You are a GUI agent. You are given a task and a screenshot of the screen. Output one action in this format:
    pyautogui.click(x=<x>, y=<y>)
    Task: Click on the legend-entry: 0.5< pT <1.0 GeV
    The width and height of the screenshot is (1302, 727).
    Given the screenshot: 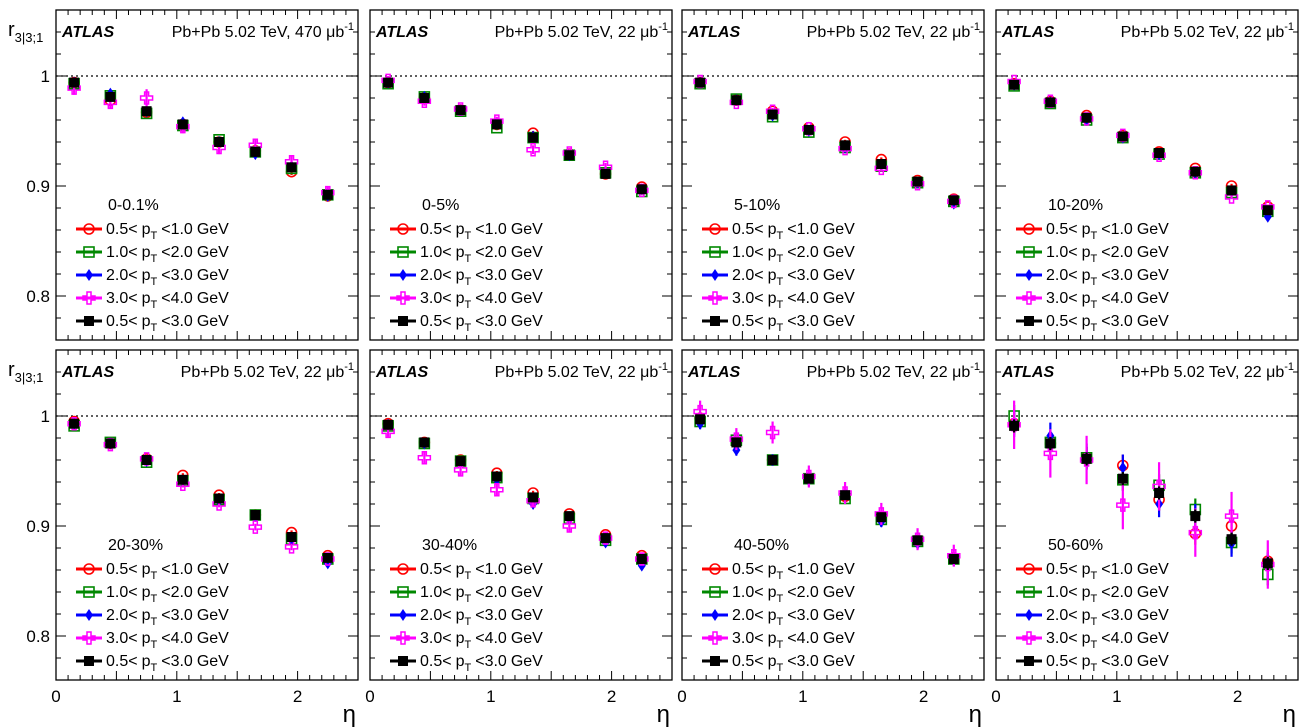 What is the action you would take?
    pyautogui.click(x=778, y=571)
    